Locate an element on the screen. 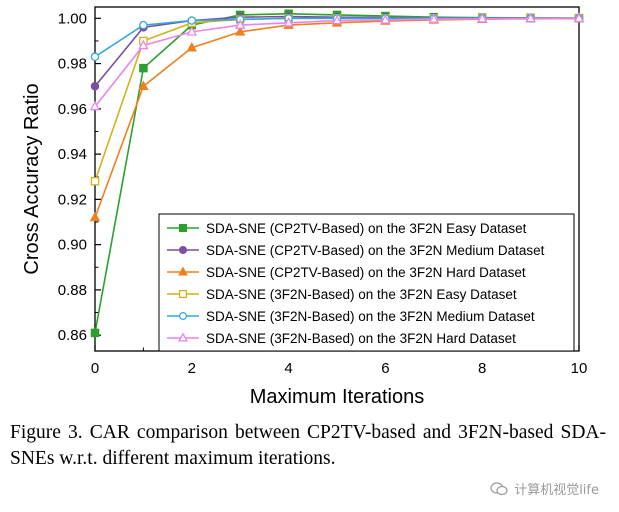  y-tick-label: 0.86 is located at coordinates (72, 335).